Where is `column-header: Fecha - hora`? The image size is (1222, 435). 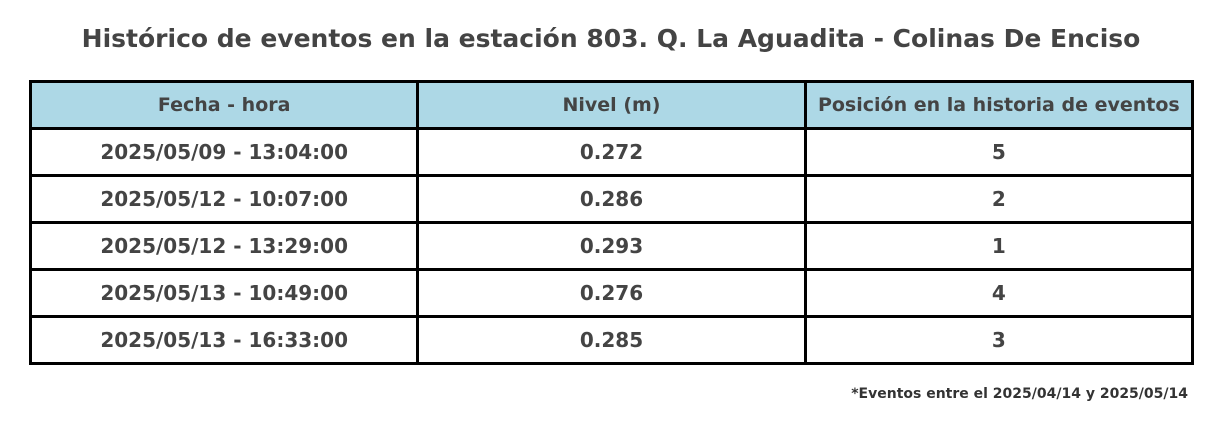
column-header: Fecha - hora is located at coordinates (224, 105).